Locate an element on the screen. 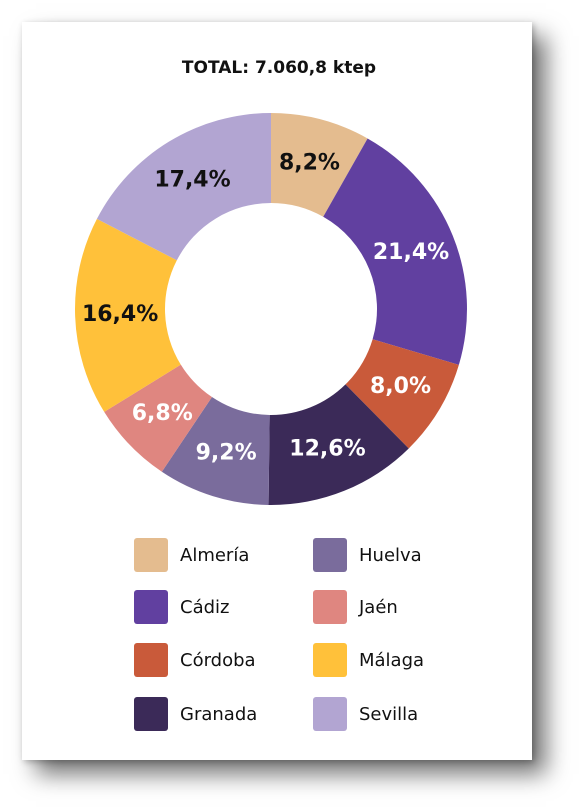 This screenshot has height=811, width=582. slice-almería is located at coordinates (319, 165).